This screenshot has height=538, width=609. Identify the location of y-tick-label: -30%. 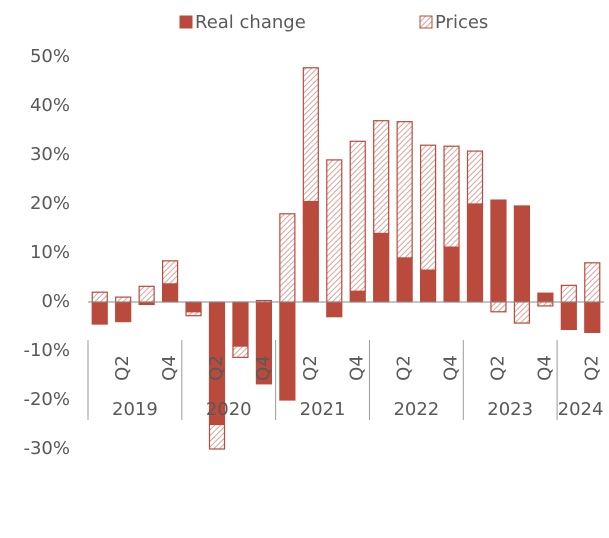
(46, 448).